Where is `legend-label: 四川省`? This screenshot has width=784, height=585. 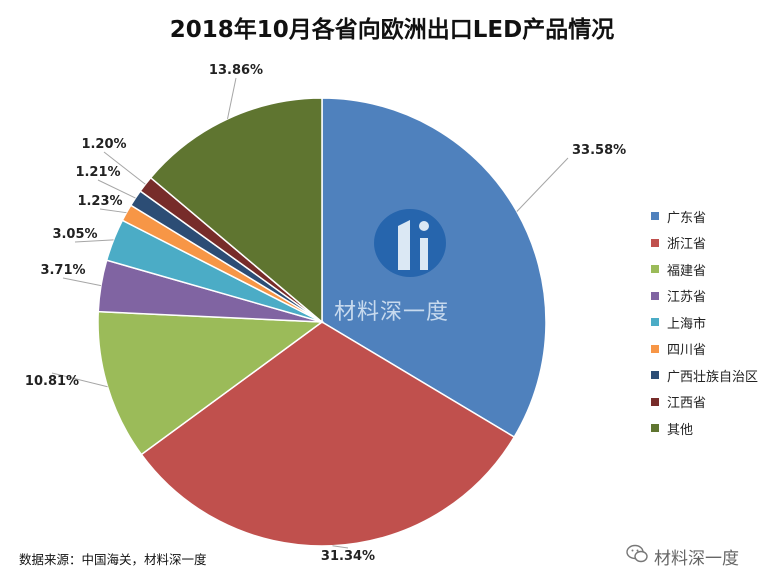
legend-label: 四川省 is located at coordinates (687, 351).